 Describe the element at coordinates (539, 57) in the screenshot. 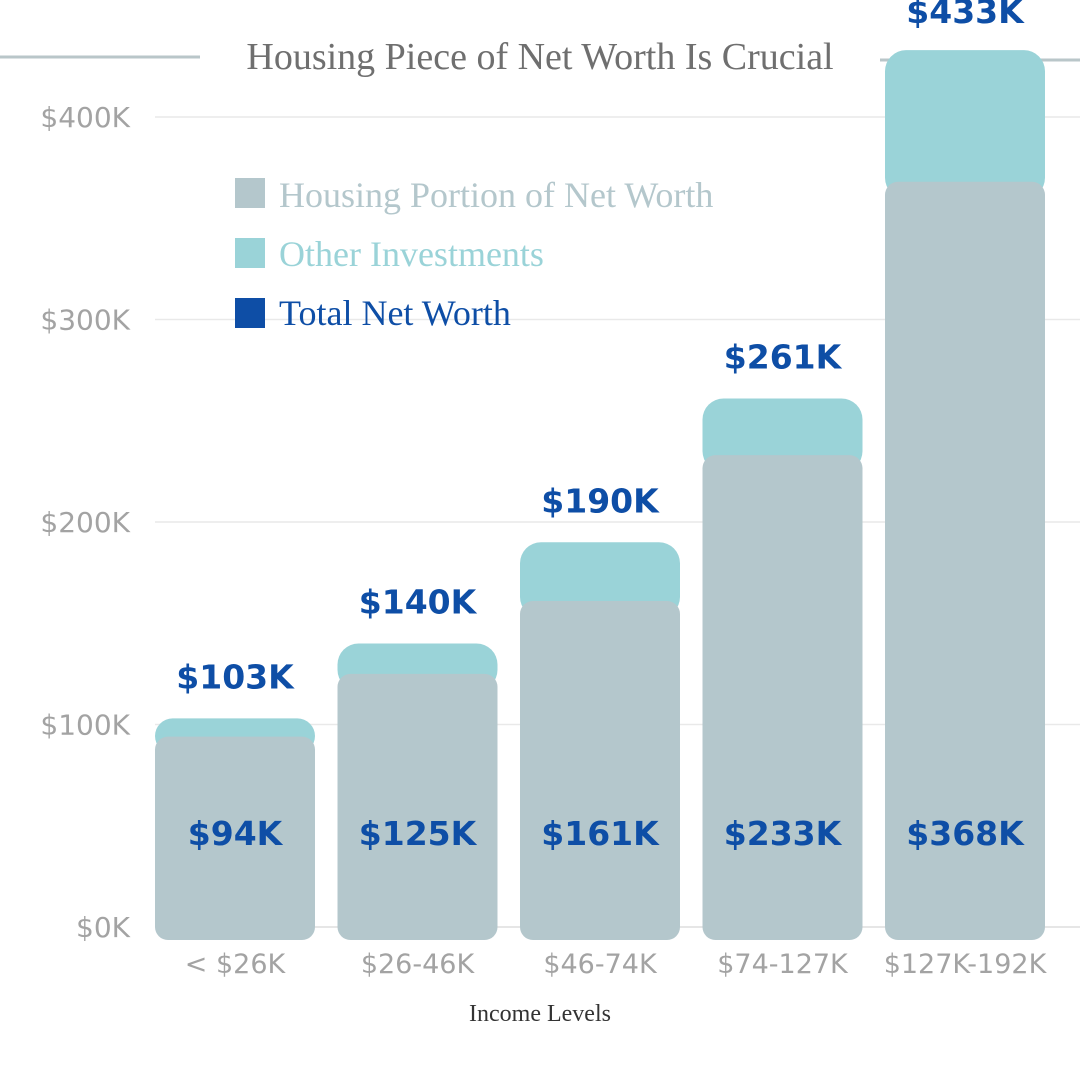

I see `chart-title: Housing Piece of Net Worth Is Crucial` at that location.